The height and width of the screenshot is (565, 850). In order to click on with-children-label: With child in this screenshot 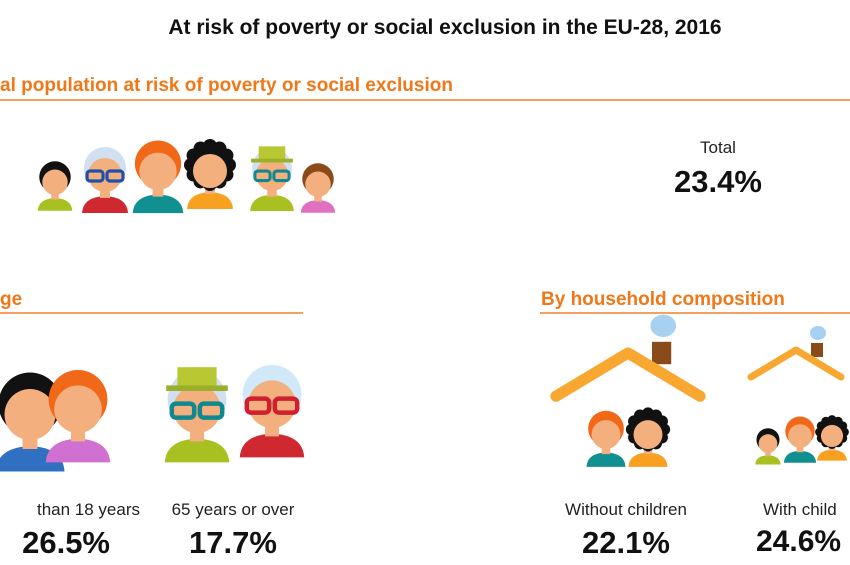, I will do `click(800, 509)`.